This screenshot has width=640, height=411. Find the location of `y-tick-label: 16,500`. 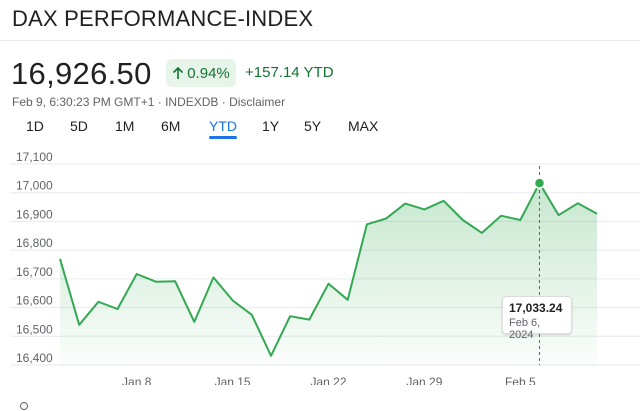

y-tick-label: 16,500 is located at coordinates (34, 329).